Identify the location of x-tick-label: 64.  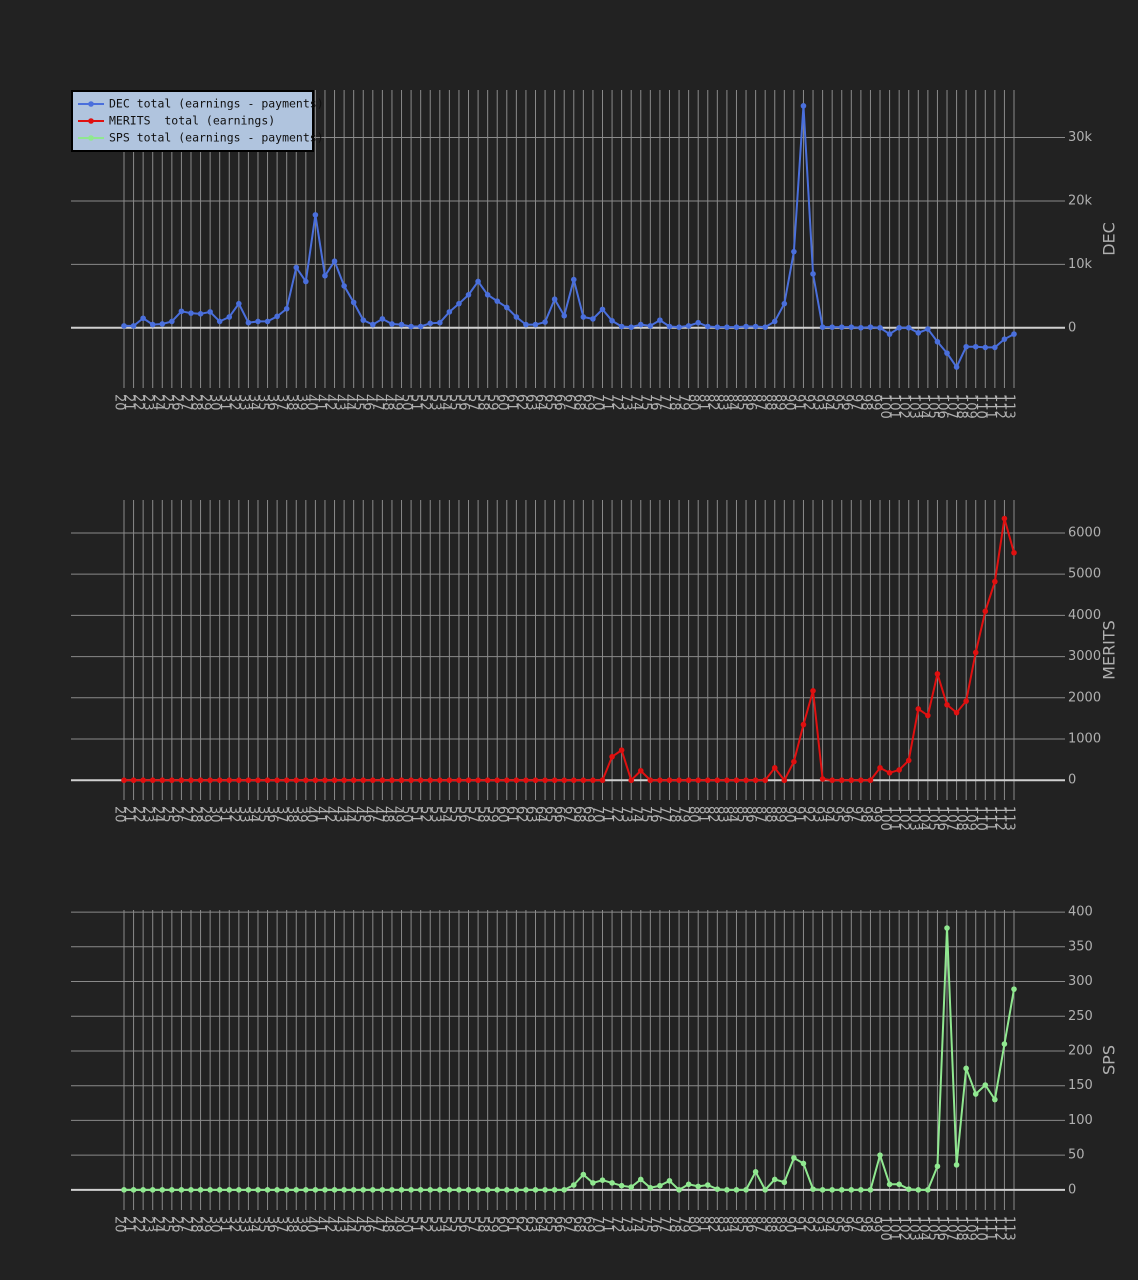
(540, 1224).